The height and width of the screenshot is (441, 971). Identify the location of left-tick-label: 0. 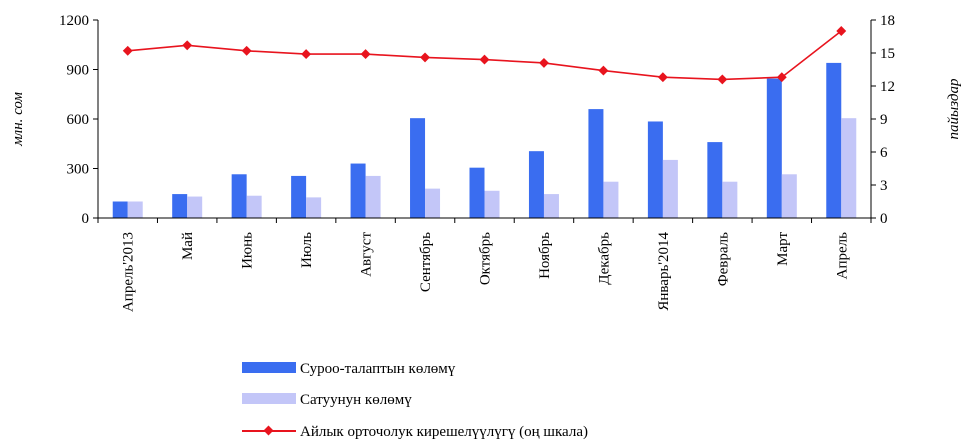
(86, 219).